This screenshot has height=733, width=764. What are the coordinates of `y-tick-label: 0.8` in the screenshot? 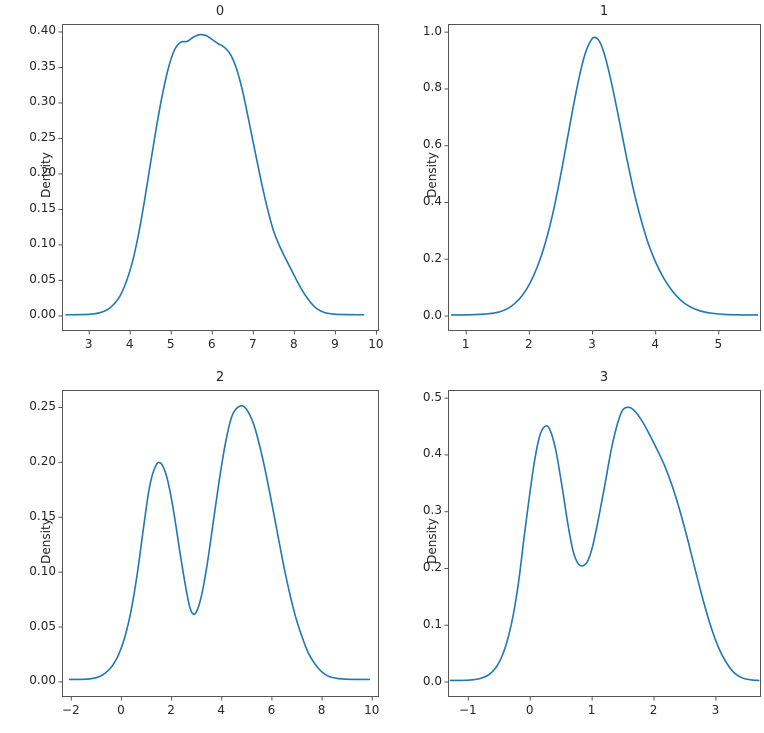 It's located at (432, 87).